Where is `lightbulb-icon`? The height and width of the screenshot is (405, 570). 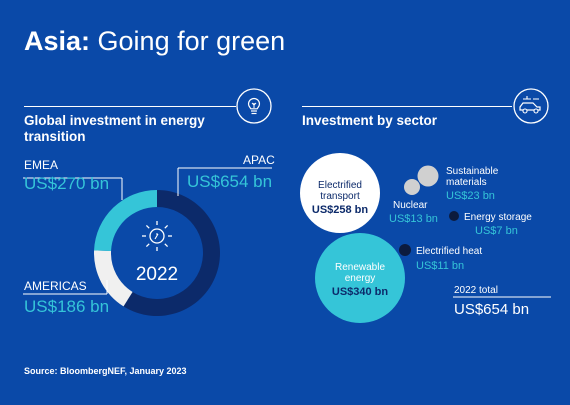
lightbulb-icon is located at coordinates (254, 106).